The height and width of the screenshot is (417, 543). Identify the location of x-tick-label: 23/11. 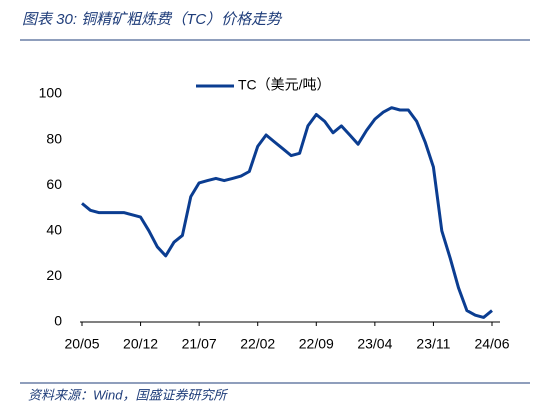
(433, 344).